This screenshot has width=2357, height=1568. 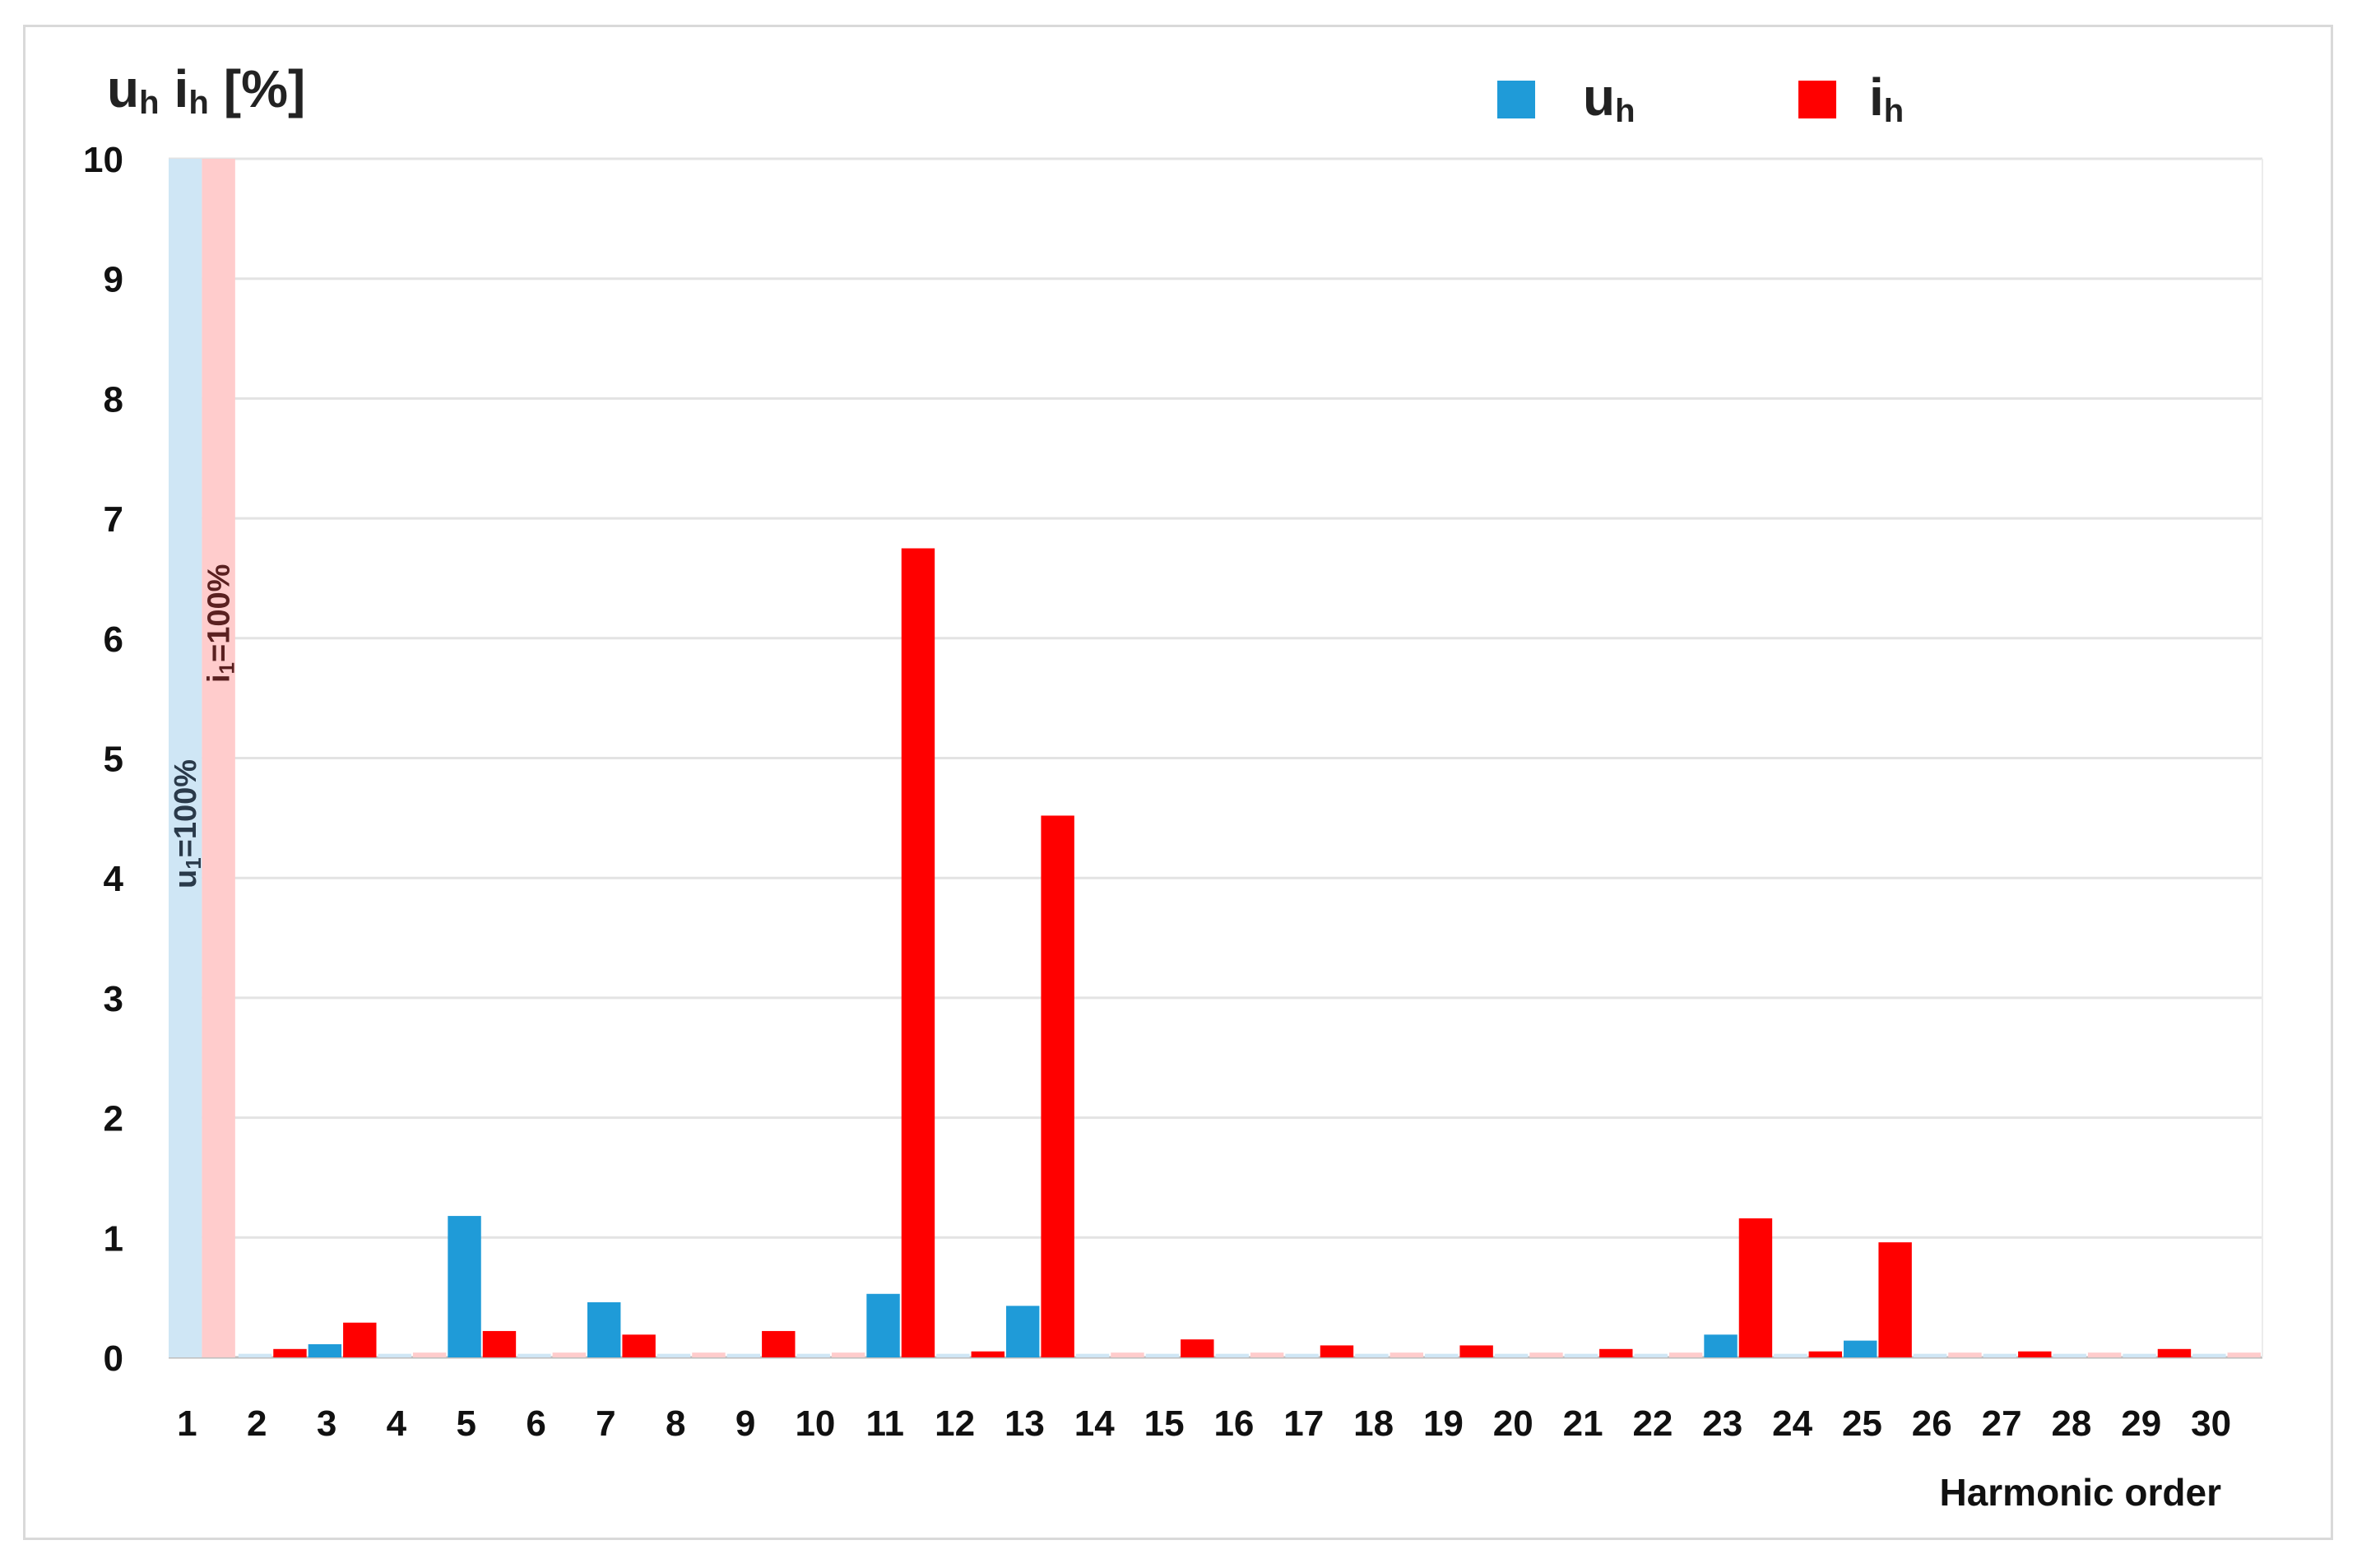 What do you see at coordinates (1862, 1423) in the screenshot?
I see `x-tick-25: 25` at bounding box center [1862, 1423].